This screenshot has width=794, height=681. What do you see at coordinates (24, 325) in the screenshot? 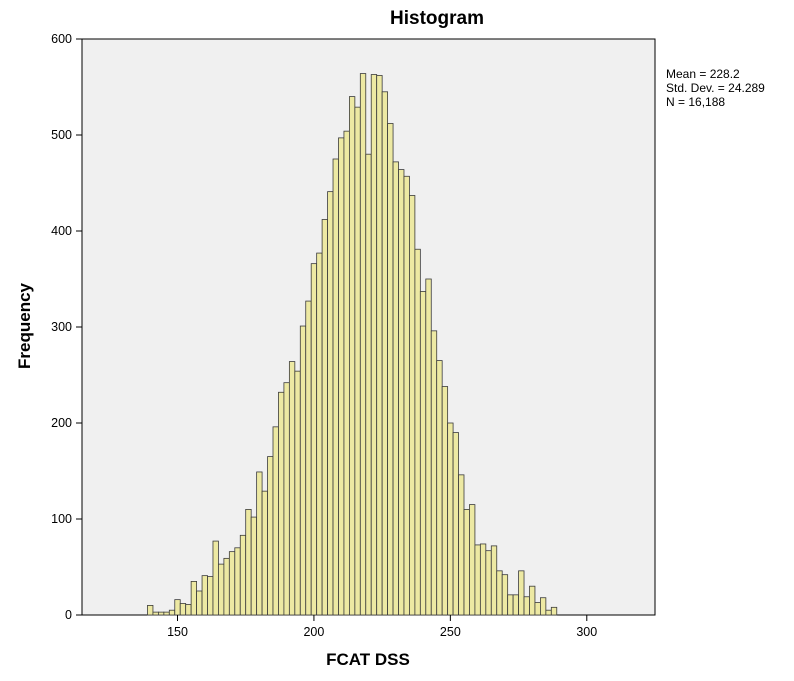
I see `y-axis-title: Frequency` at bounding box center [24, 325].